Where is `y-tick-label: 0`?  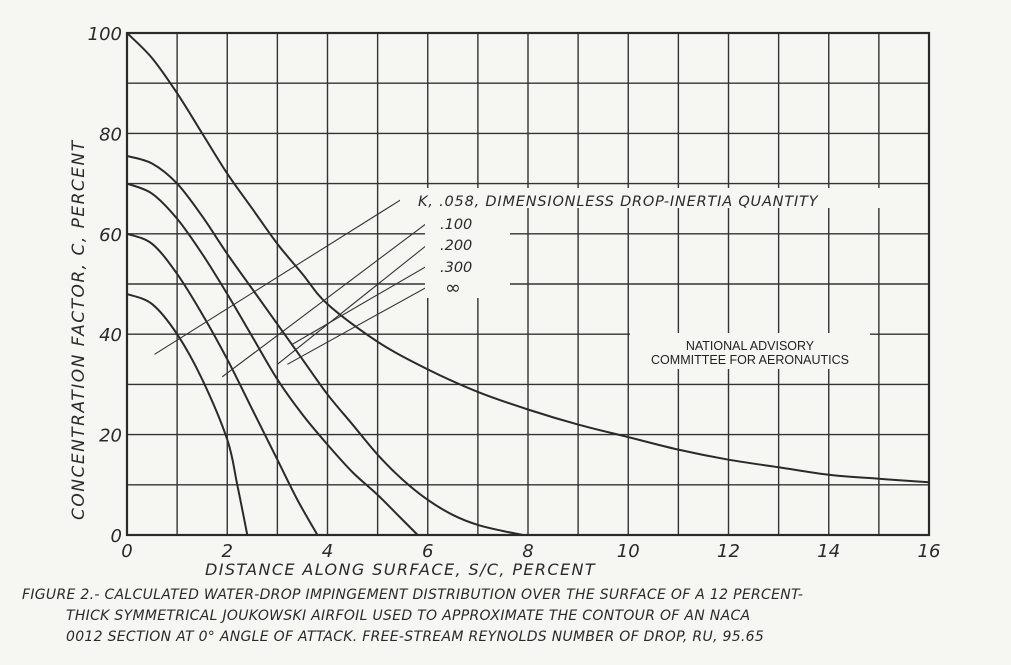 y-tick-label: 0 is located at coordinates (116, 536).